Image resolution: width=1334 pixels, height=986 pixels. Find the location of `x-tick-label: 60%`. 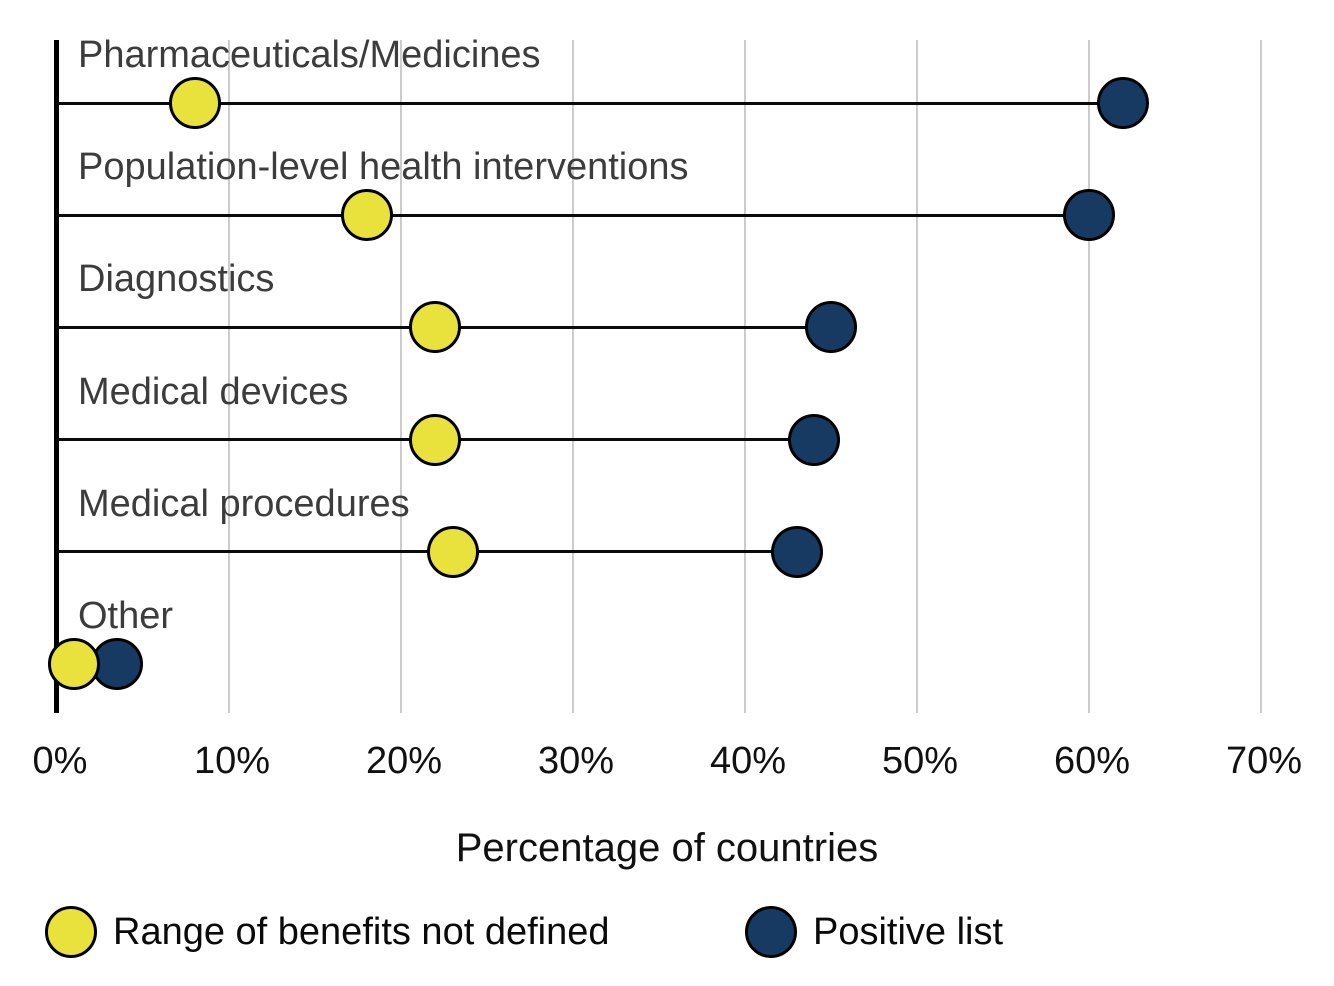

x-tick-label: 60% is located at coordinates (1092, 761).